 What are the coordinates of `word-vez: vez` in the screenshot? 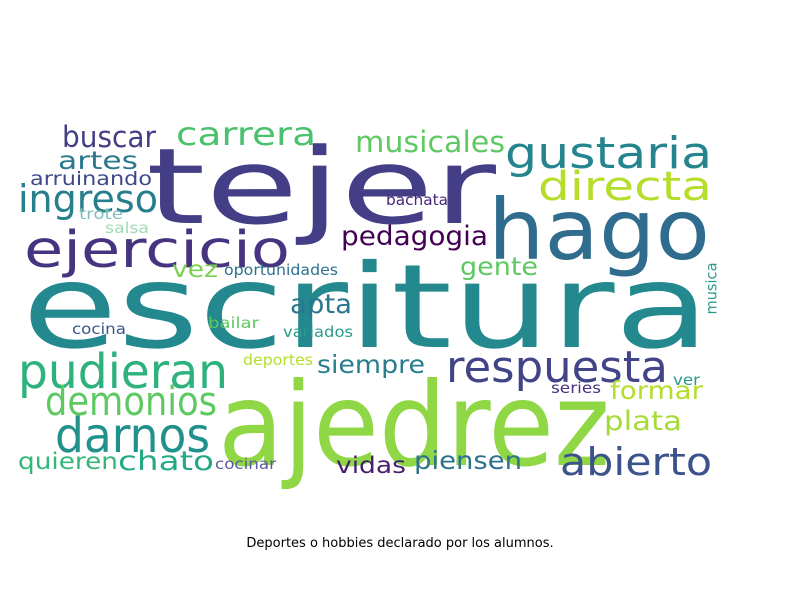 It's located at (195, 270).